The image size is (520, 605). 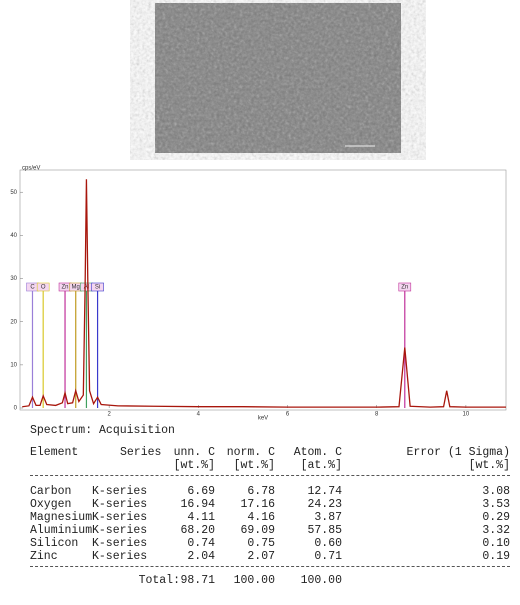 What do you see at coordinates (61, 530) in the screenshot?
I see `table-cell: Aluminium` at bounding box center [61, 530].